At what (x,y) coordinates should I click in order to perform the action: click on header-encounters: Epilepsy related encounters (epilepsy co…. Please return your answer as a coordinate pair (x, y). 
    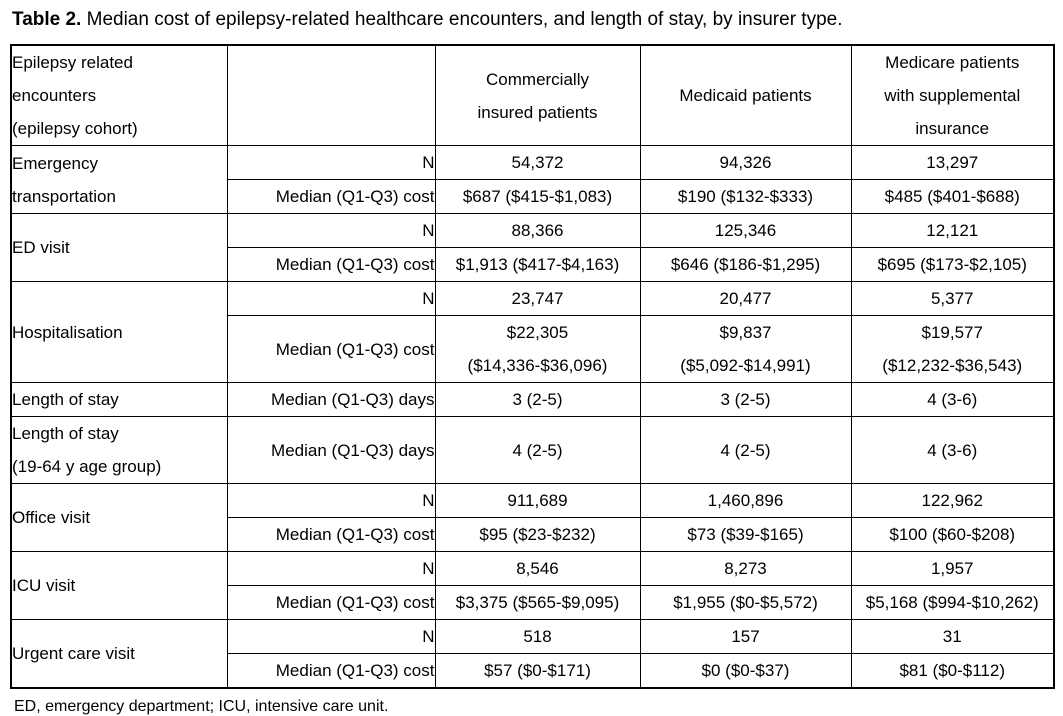
    Looking at the image, I should click on (119, 95).